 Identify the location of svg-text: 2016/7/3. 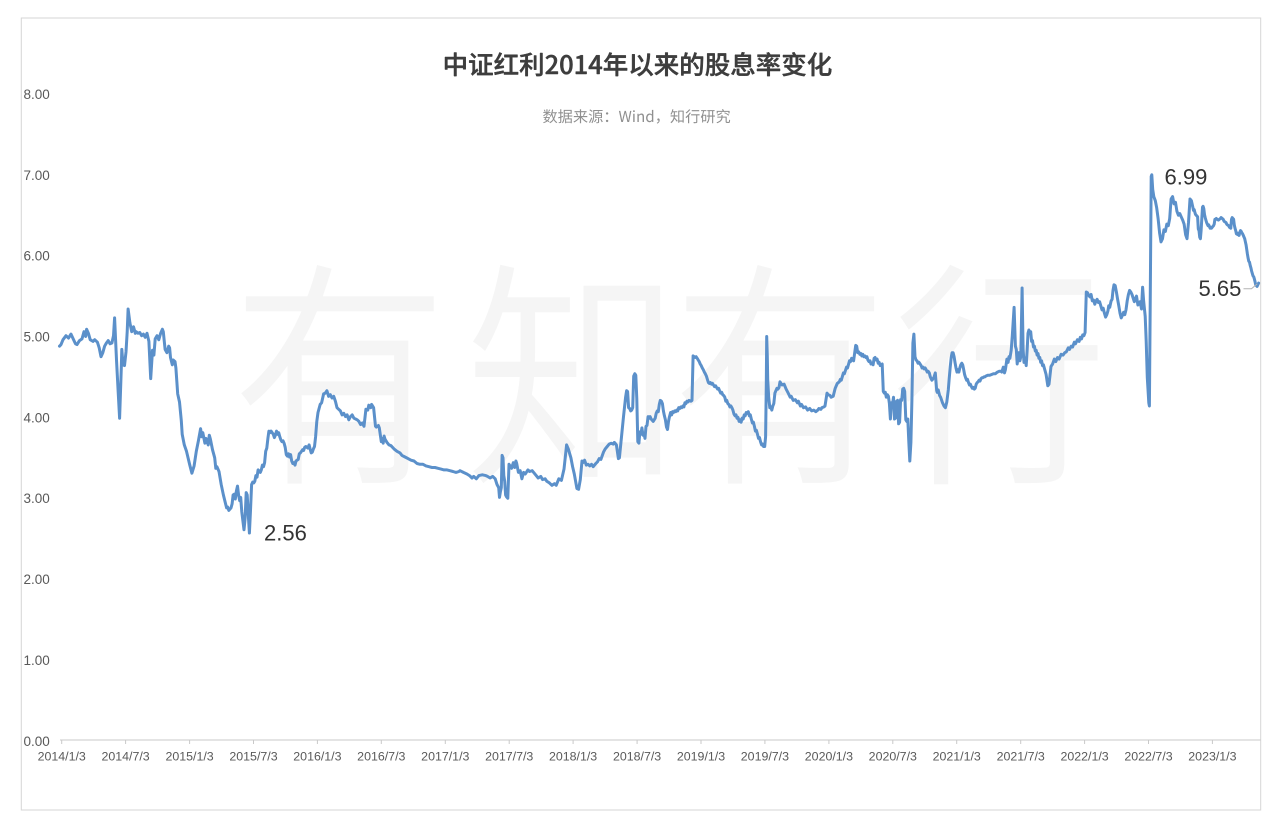
(381, 757).